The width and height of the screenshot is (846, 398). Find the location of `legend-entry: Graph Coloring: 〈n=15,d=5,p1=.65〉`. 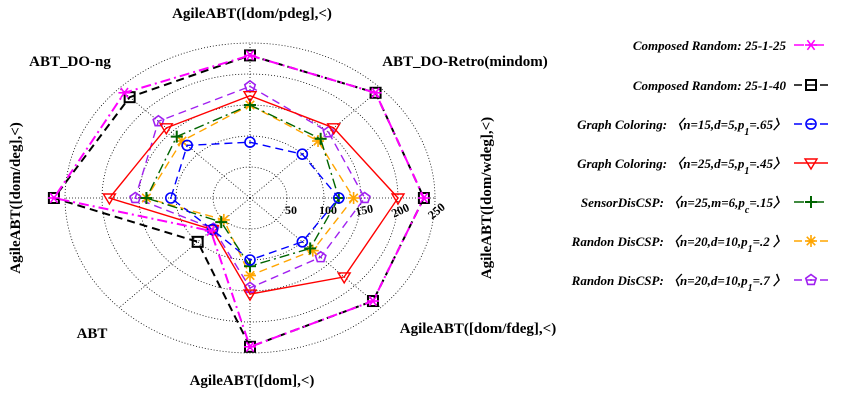

legend-entry: Graph Coloring: 〈n=15,d=5,p1=.65〉 is located at coordinates (702, 127).